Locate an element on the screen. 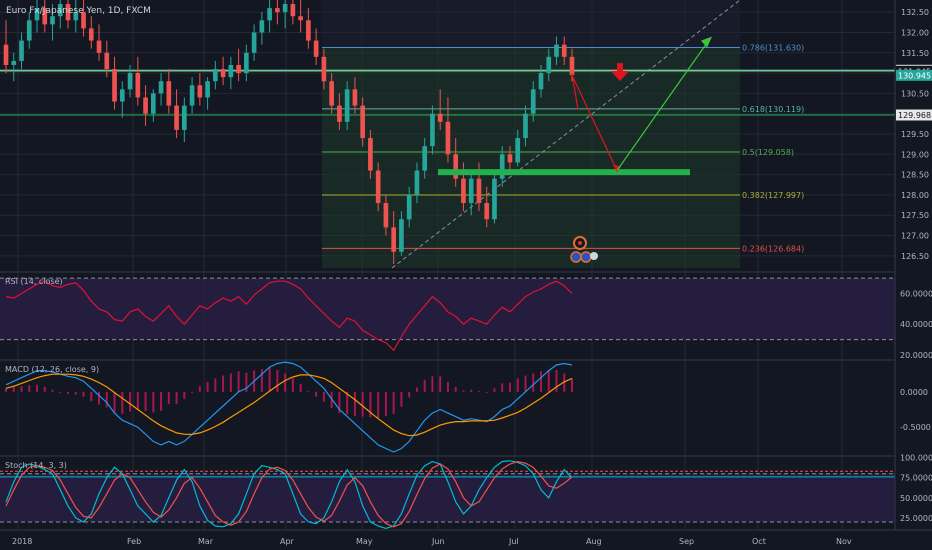  down-arrow-line is located at coordinates (575, 91).